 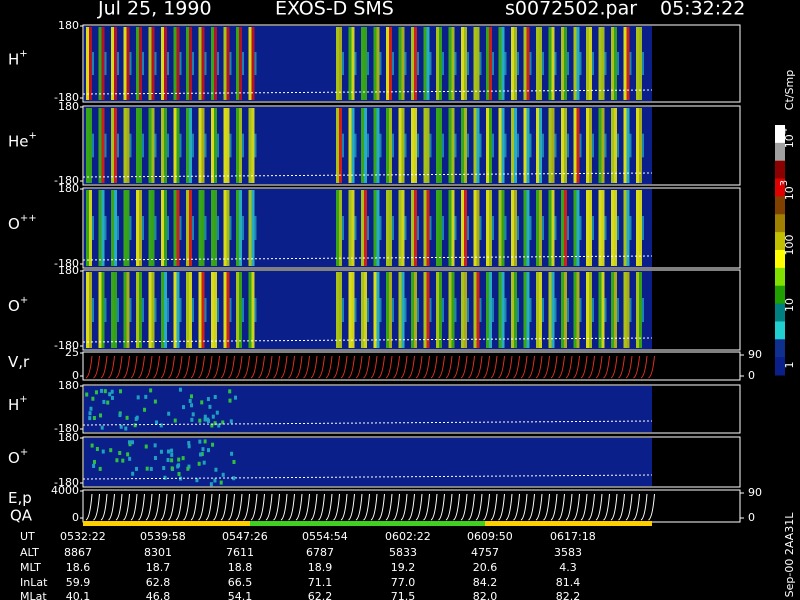 I want to click on y-tick-label: 180, so click(x=68, y=106).